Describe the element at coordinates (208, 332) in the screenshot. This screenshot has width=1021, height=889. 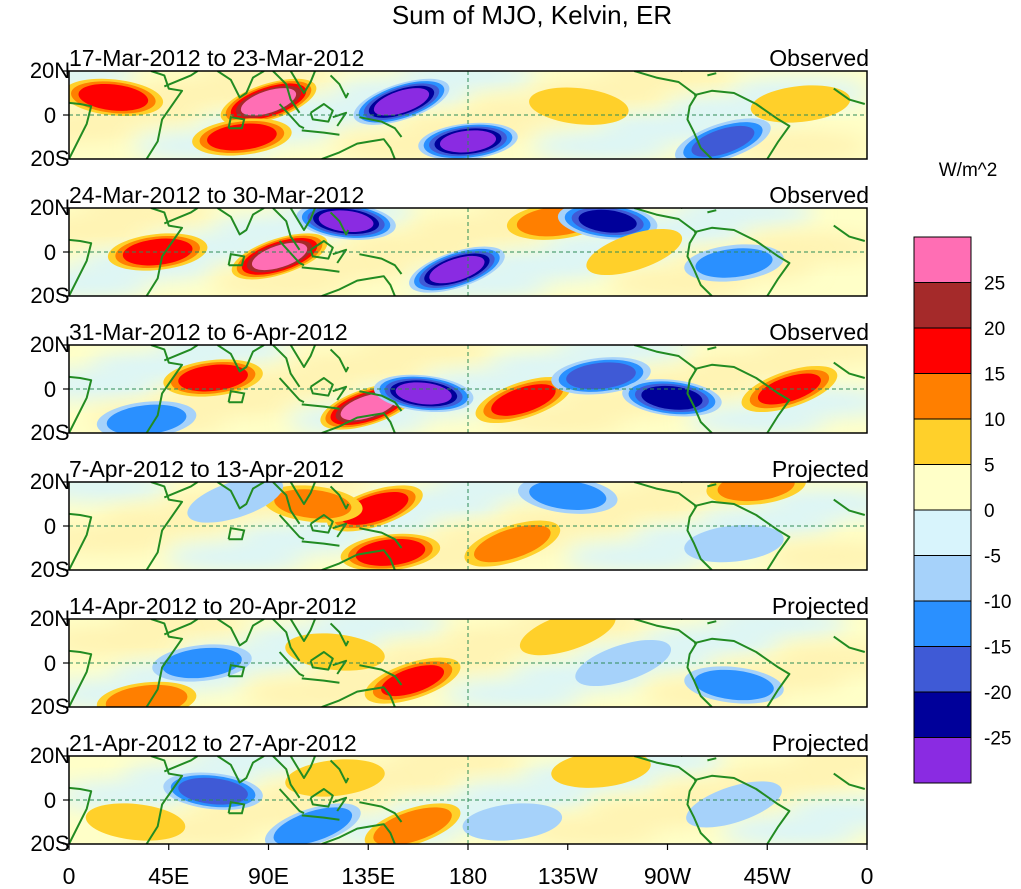
I see `panel-period: 31-Mar-2012 to 6-Apr-2012` at that location.